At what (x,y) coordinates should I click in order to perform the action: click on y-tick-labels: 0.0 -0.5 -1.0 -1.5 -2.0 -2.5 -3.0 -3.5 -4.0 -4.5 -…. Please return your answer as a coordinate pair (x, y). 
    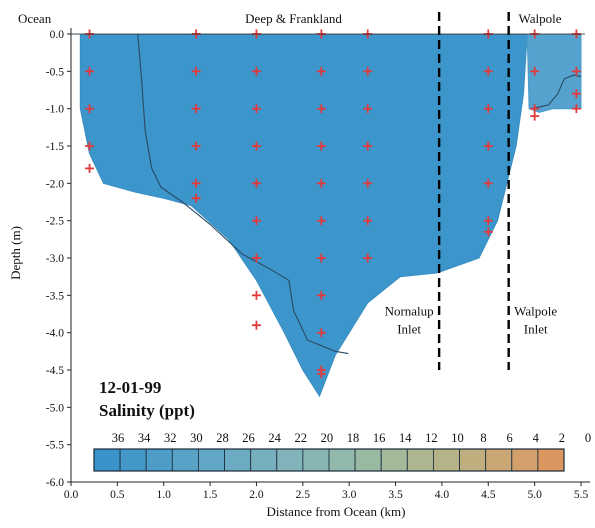
    Looking at the image, I should click on (55, 259).